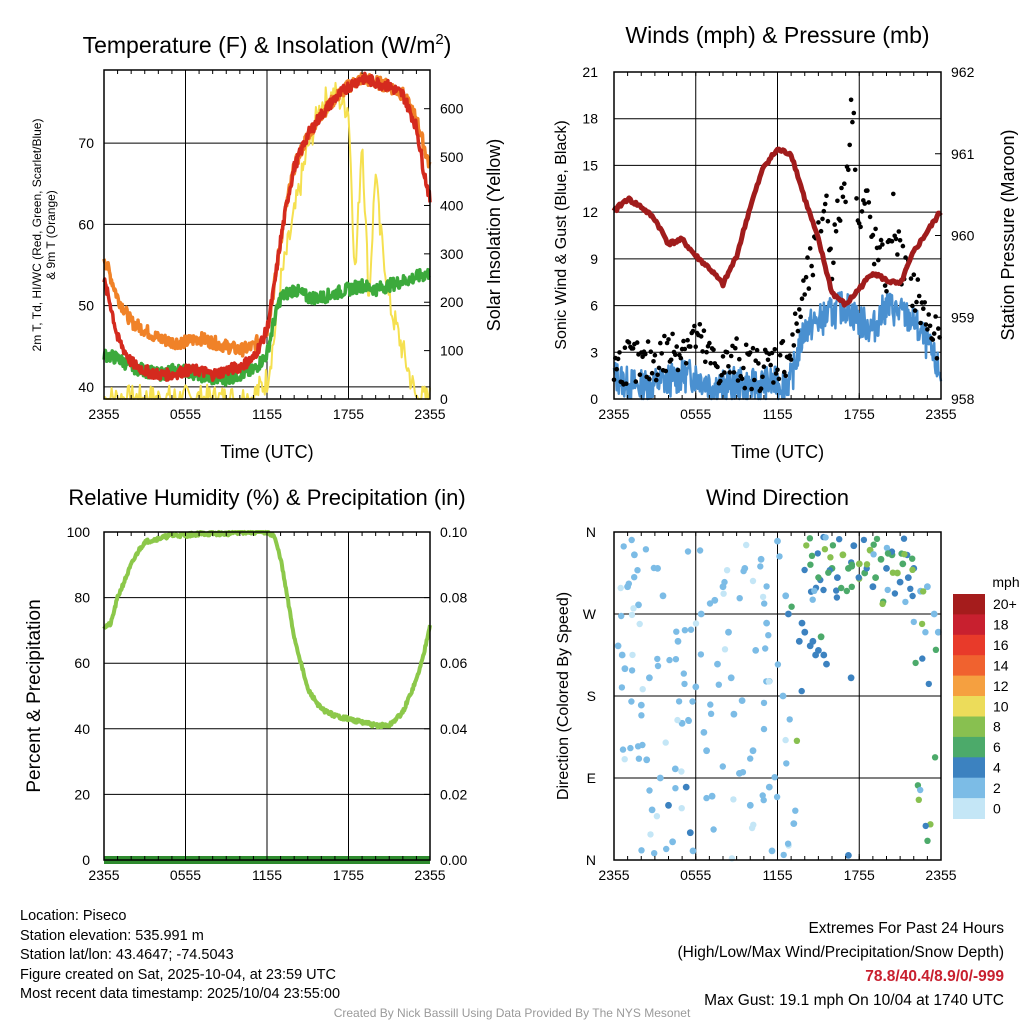 The height and width of the screenshot is (1024, 1024). I want to click on y-left-tick-label: W, so click(590, 614).